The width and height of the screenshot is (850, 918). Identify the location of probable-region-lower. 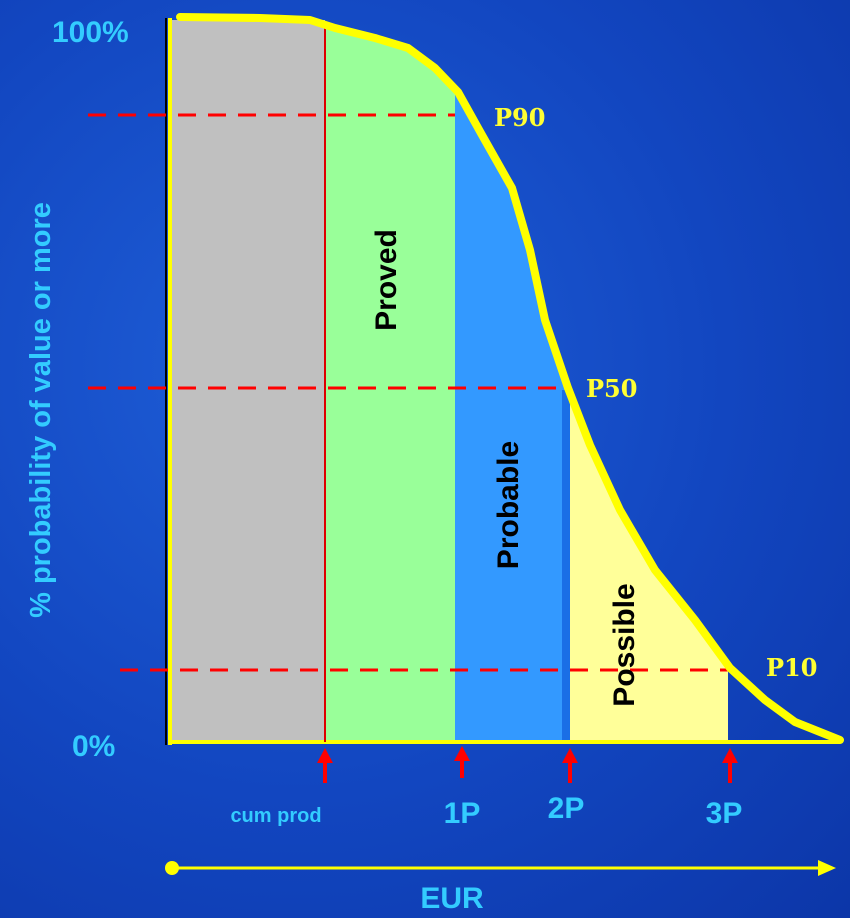
(566, 566).